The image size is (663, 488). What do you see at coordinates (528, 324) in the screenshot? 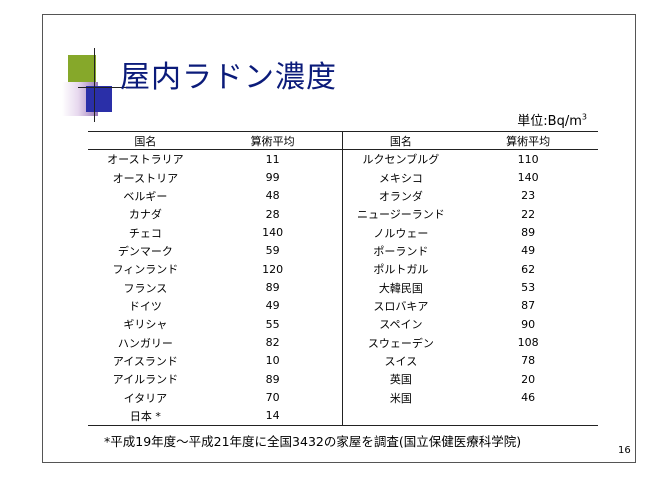
I see `right-value-cell: 90` at bounding box center [528, 324].